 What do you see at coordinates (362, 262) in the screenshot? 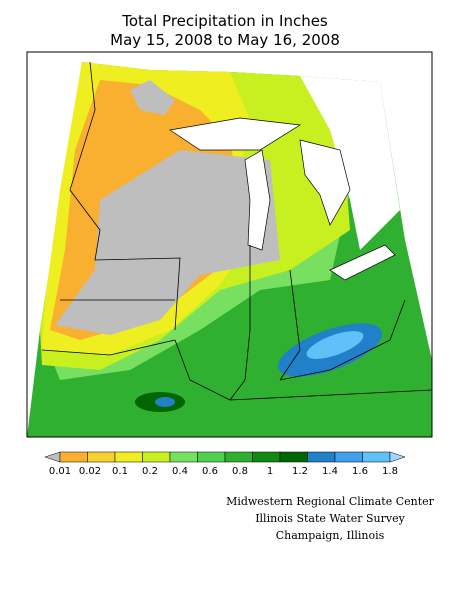
I see `lake-erie` at bounding box center [362, 262].